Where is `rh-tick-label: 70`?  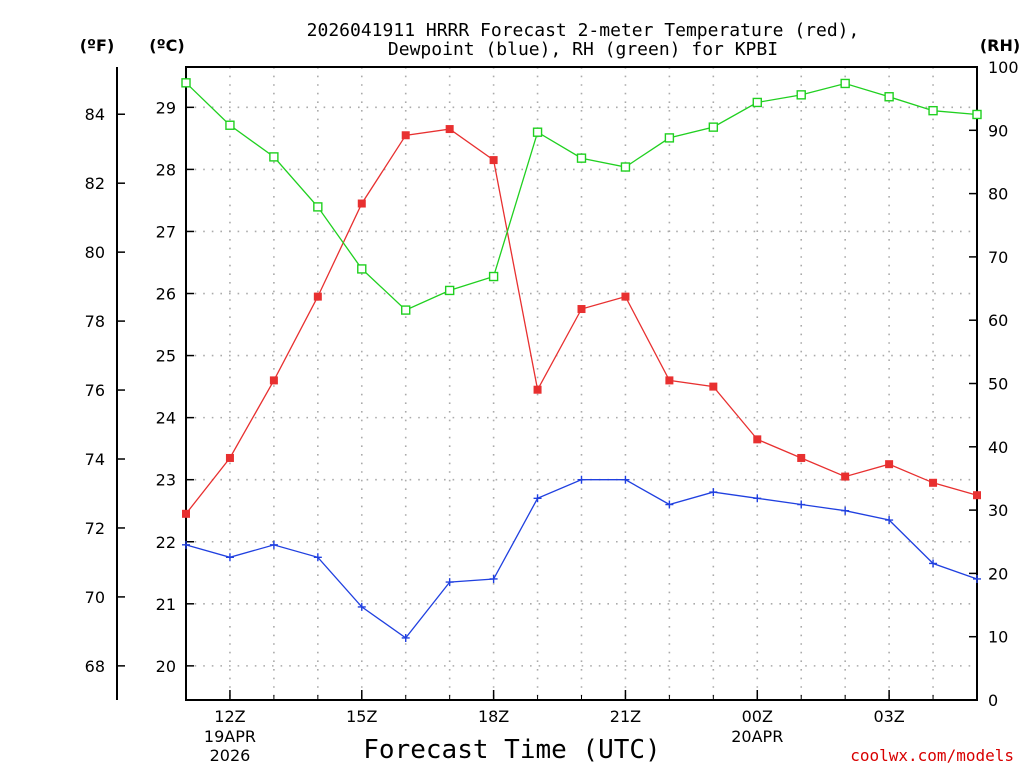
rh-tick-label: 70 is located at coordinates (998, 257).